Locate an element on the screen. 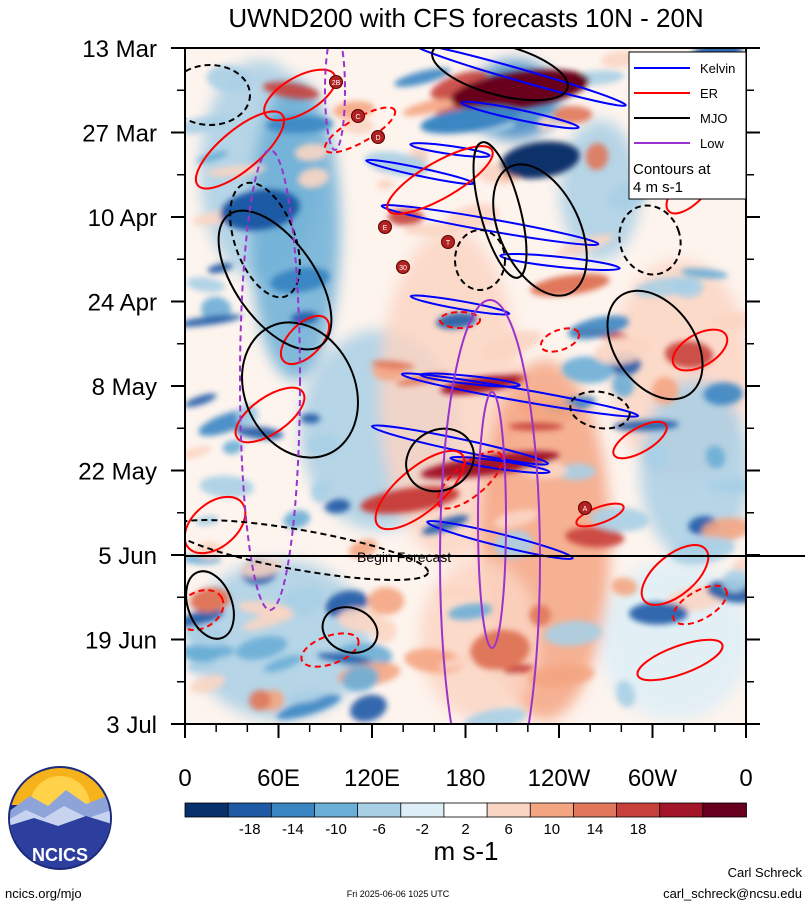 The width and height of the screenshot is (809, 907). colorbar-tick-label: 6 is located at coordinates (508, 829).